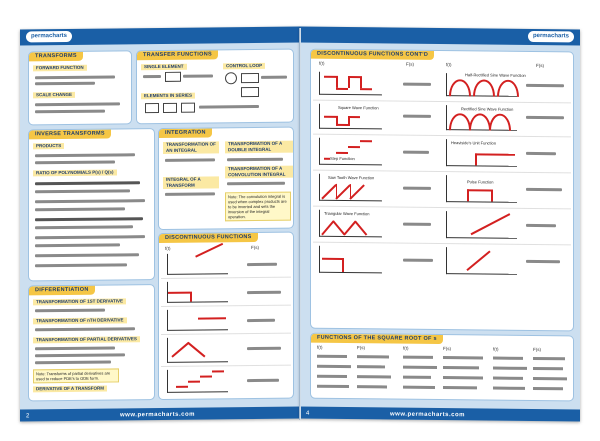  I want to click on integral-transform-label: TRANSFORMATION OF AN INTEGRAL, so click(191, 147).